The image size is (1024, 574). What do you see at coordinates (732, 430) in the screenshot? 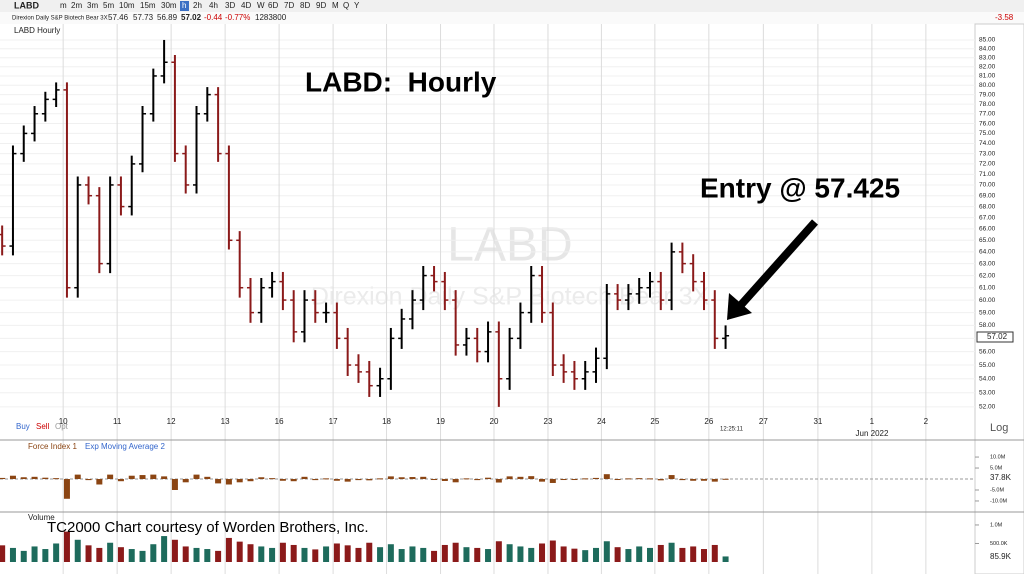
I see `time: 12:25:11` at bounding box center [732, 430].